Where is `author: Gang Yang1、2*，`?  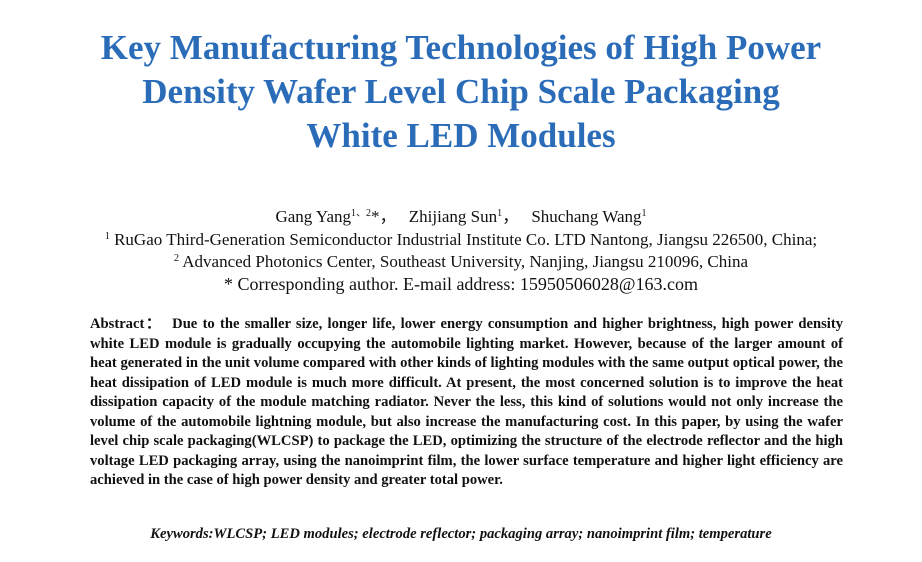 author: Gang Yang1、2*， is located at coordinates (335, 216).